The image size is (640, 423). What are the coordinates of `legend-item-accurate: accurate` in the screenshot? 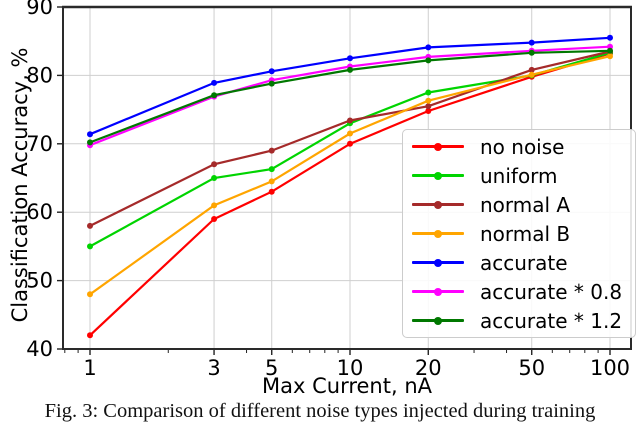 It's located at (519, 262).